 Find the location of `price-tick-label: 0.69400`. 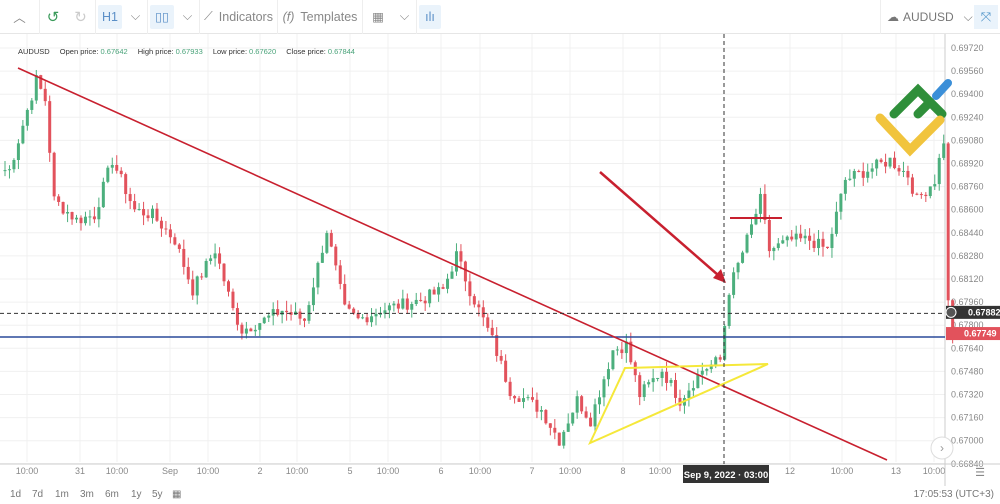

price-tick-label: 0.69400 is located at coordinates (967, 94).